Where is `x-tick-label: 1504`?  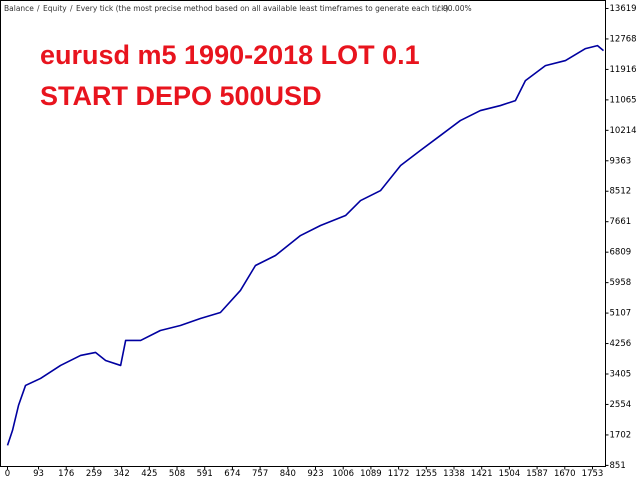 x-tick-label: 1504 is located at coordinates (510, 474).